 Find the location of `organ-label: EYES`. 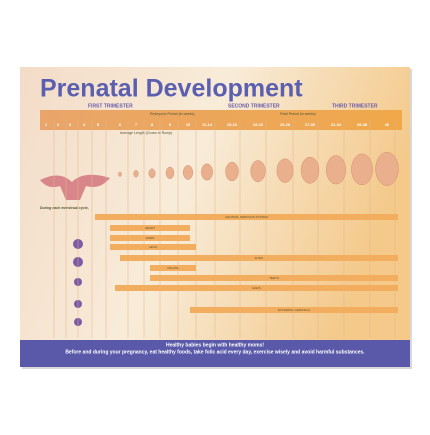

organ-label: EYES is located at coordinates (259, 258).